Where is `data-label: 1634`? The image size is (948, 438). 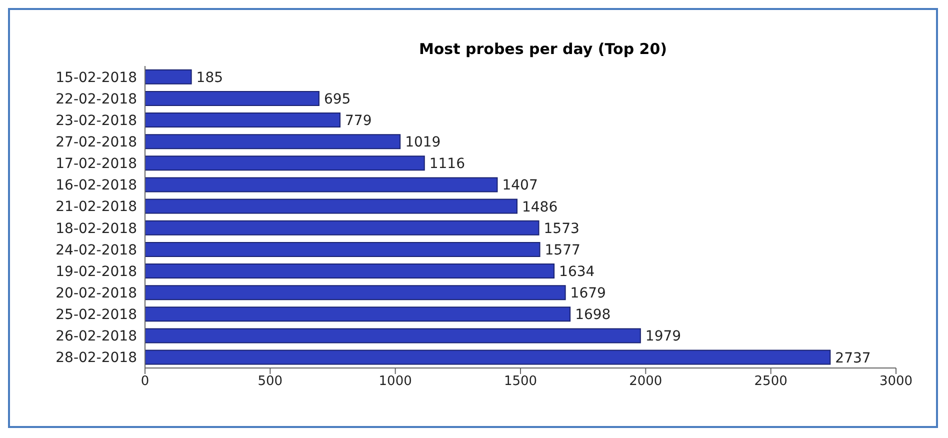
data-label: 1634 is located at coordinates (577, 272).